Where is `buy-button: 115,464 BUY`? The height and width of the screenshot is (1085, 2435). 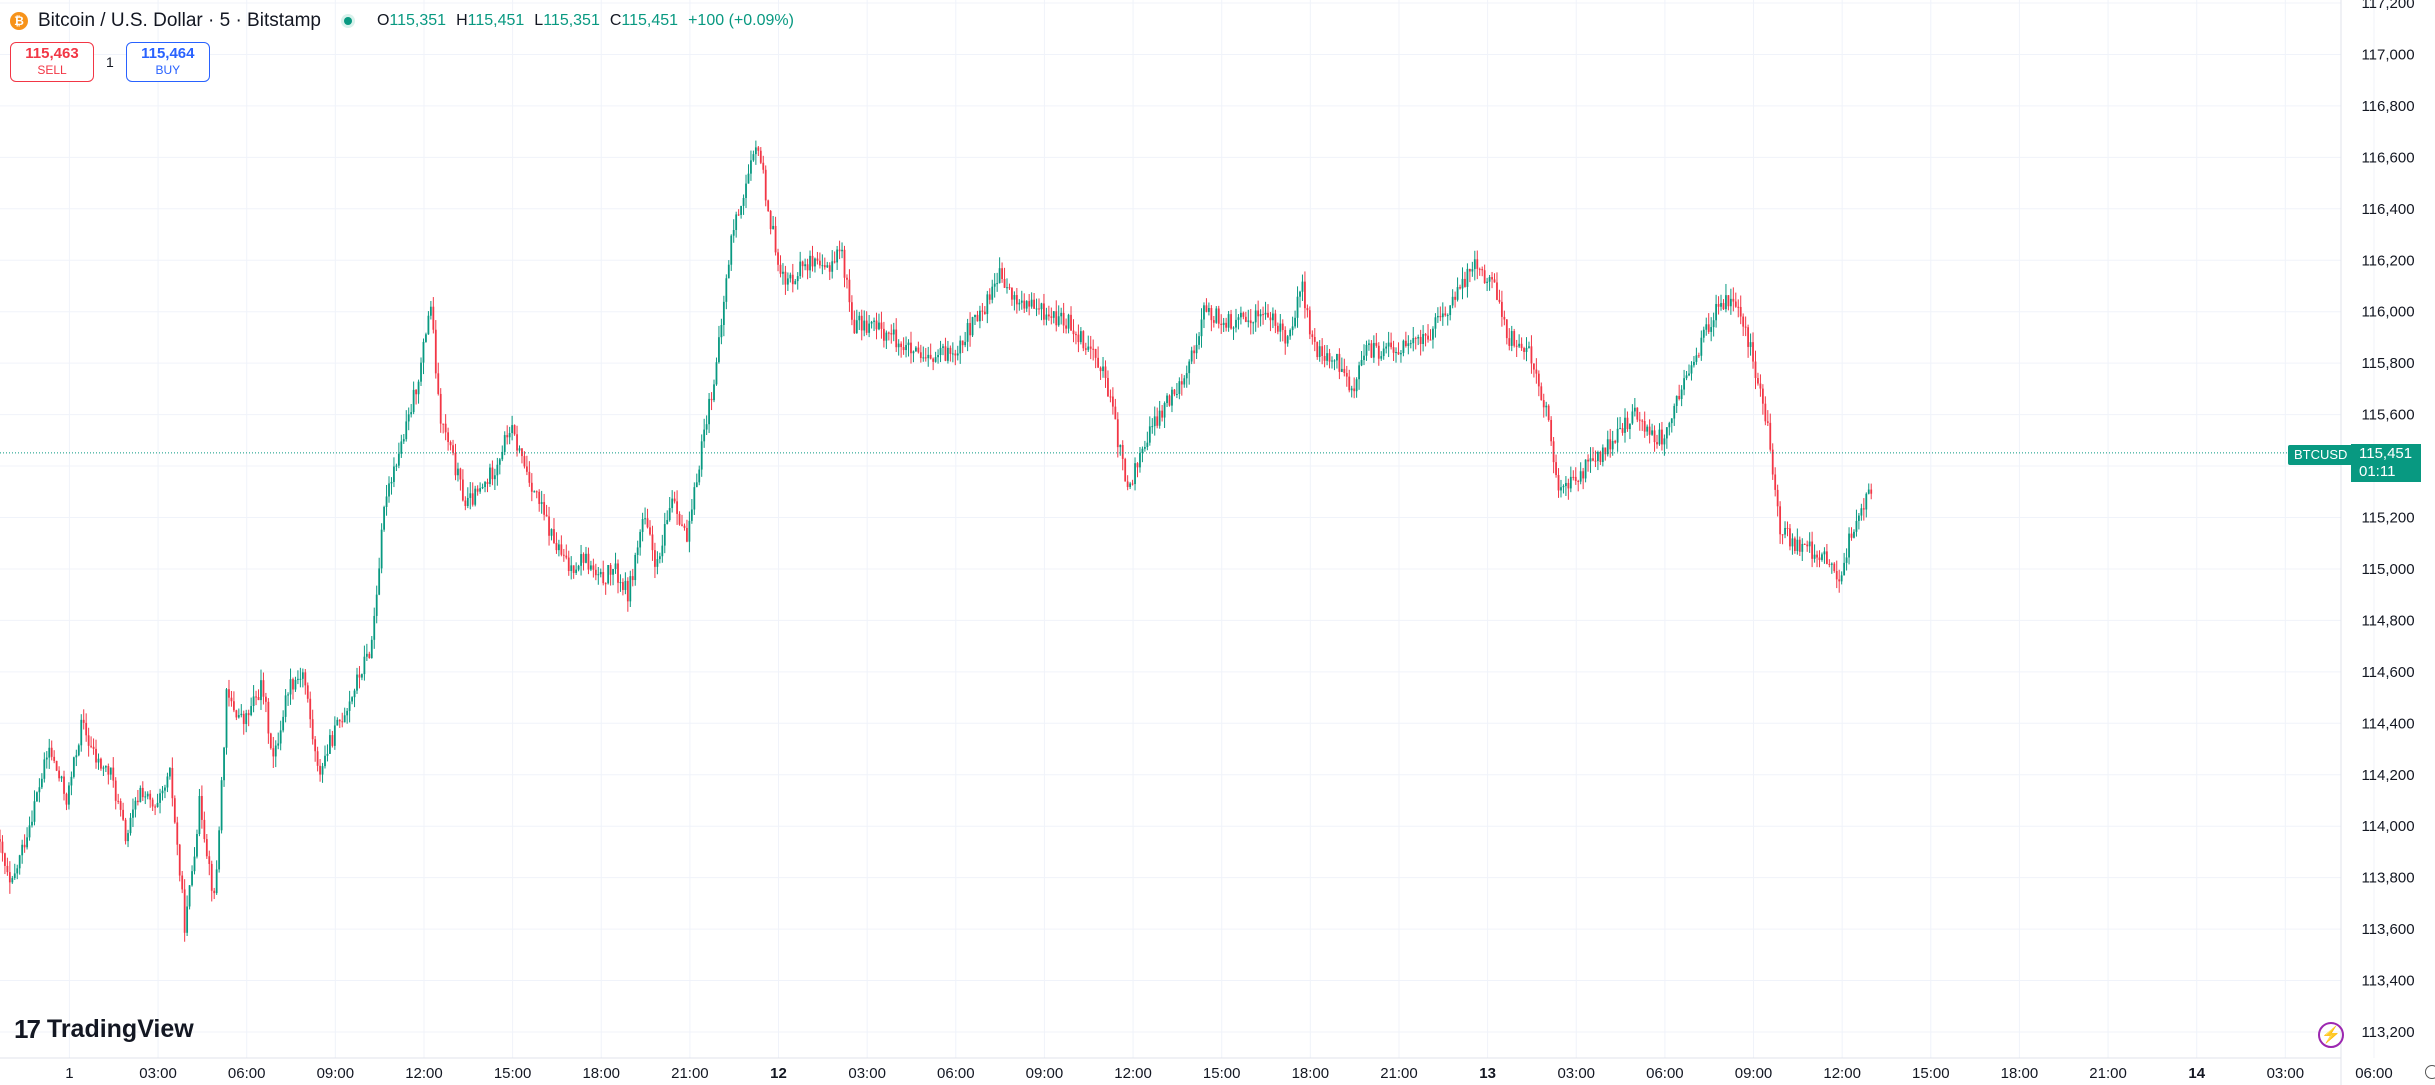
buy-button: 115,464 BUY is located at coordinates (167, 62).